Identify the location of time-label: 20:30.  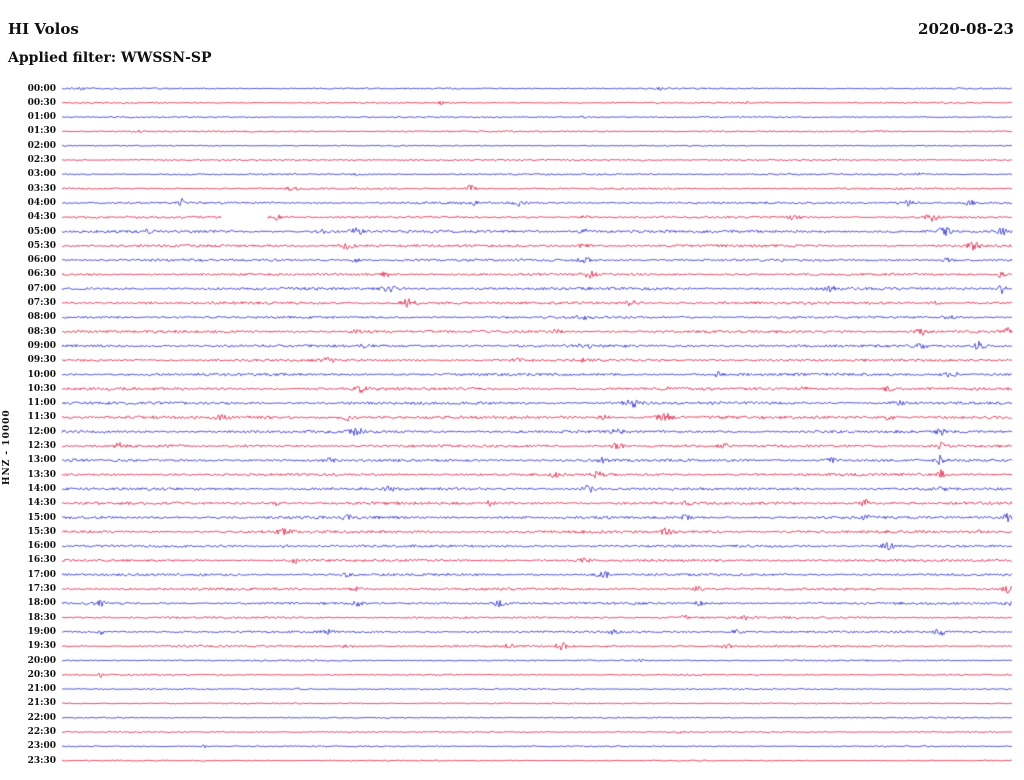
(41, 674).